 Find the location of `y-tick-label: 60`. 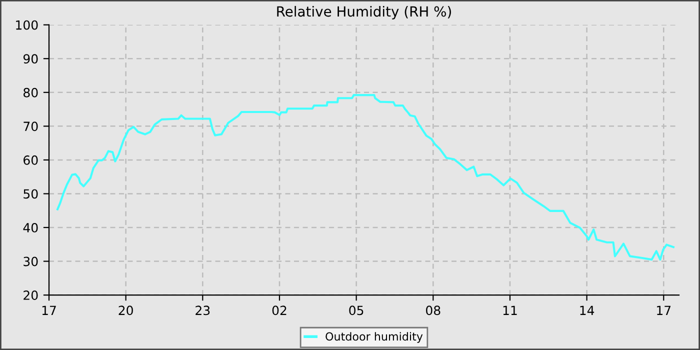

y-tick-label: 60 is located at coordinates (31, 160).